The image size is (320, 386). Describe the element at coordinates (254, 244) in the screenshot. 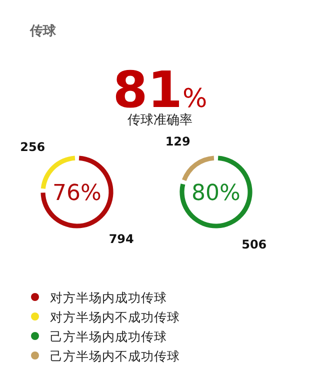

I see `data-label: 506` at that location.